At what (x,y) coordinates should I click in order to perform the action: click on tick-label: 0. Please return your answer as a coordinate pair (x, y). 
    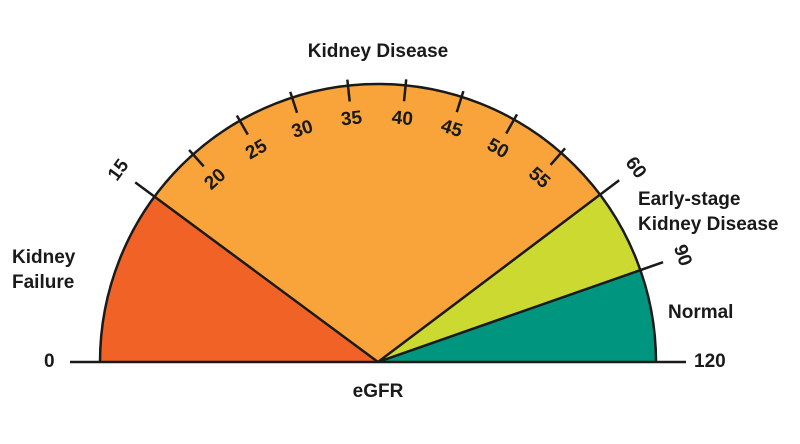
    Looking at the image, I should click on (49, 361).